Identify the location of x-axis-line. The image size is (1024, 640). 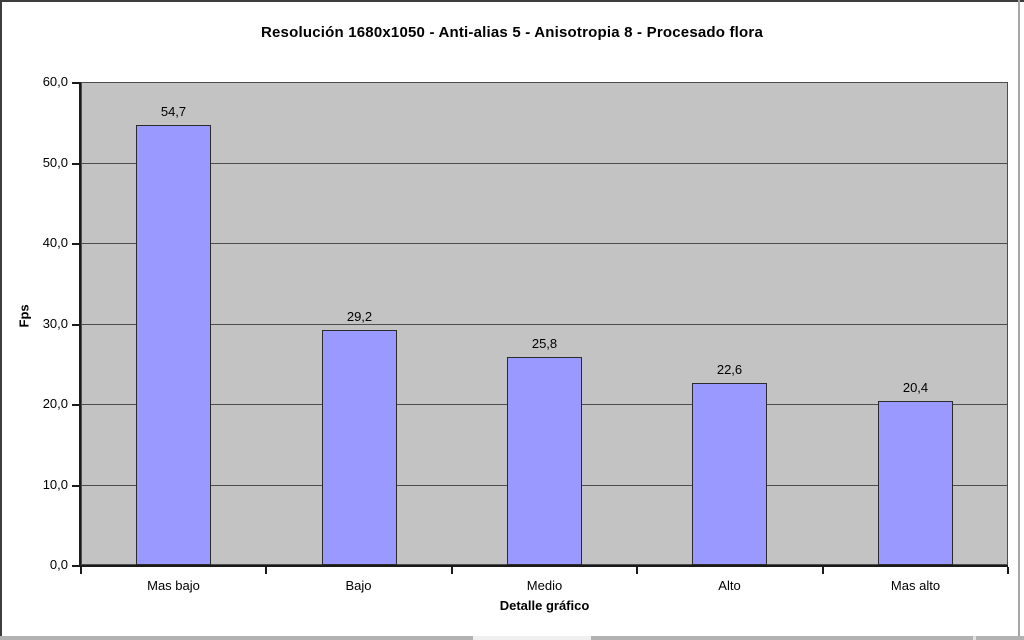
(543, 566).